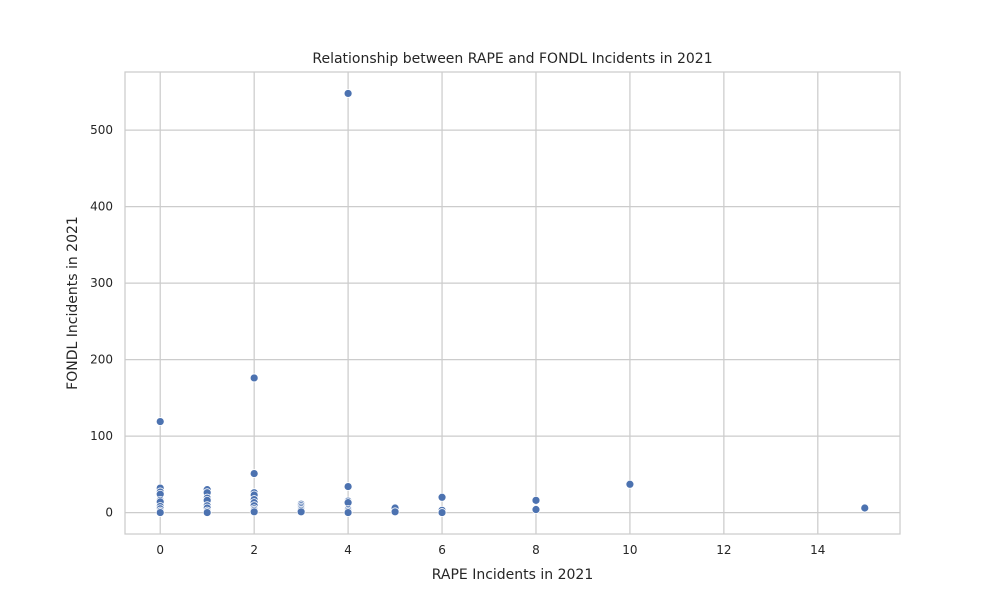 The width and height of the screenshot is (1000, 600). What do you see at coordinates (101, 130) in the screenshot?
I see `y-tick-label: 500` at bounding box center [101, 130].